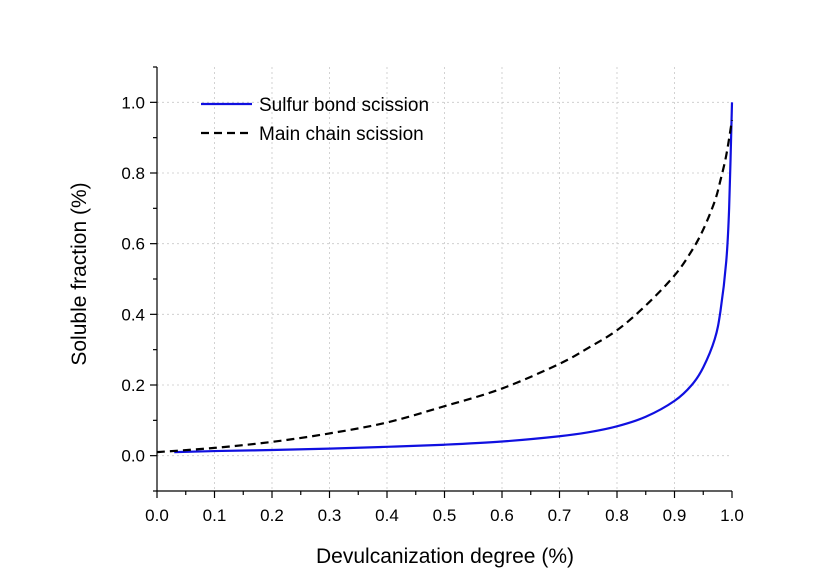  What do you see at coordinates (133, 102) in the screenshot?
I see `y-tick-label: 1.0` at bounding box center [133, 102].